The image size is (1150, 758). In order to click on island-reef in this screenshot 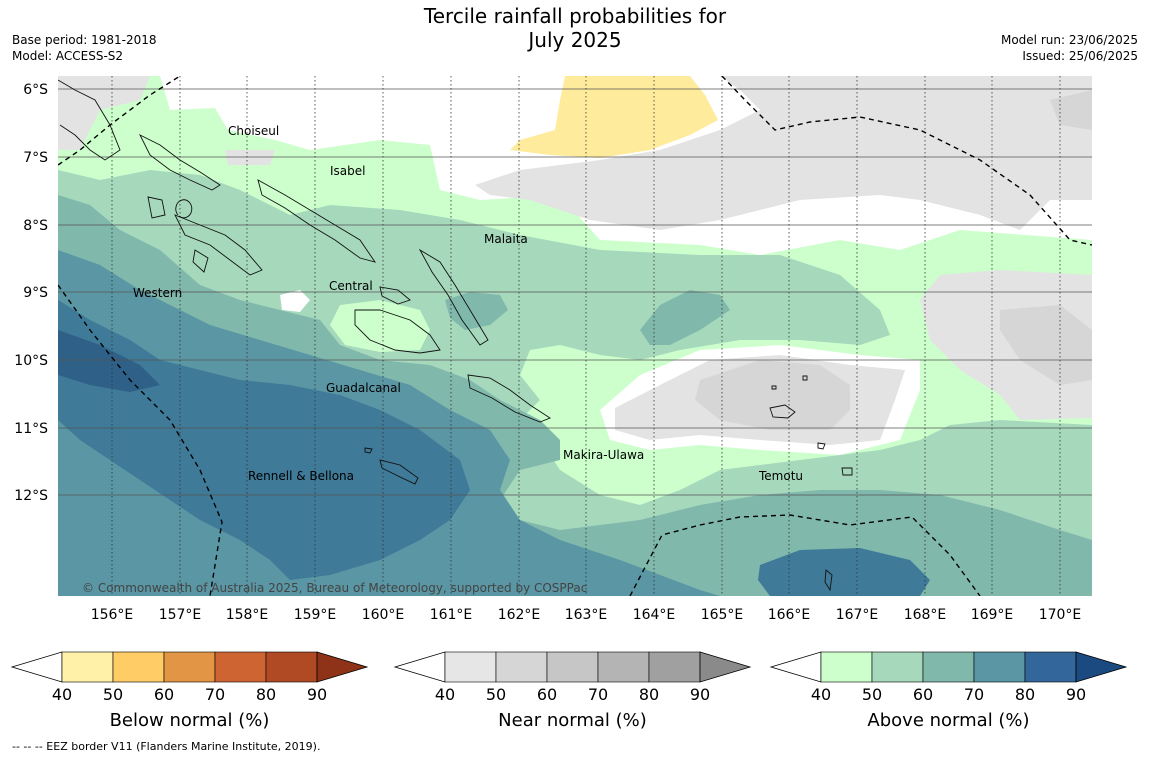, I will do `click(774, 387)`.